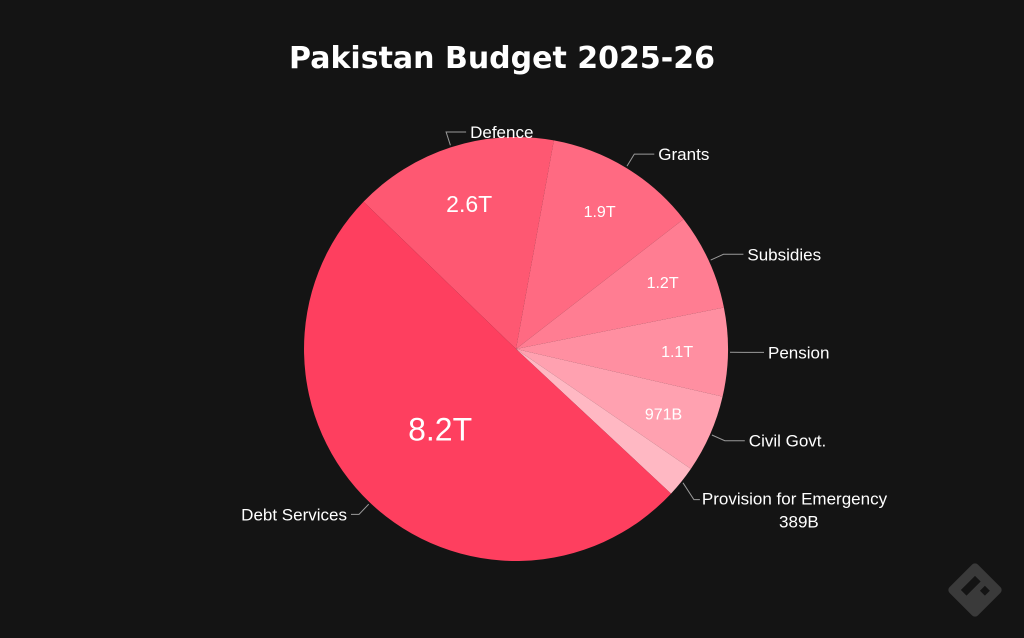  Describe the element at coordinates (728, 438) in the screenshot. I see `leader-line-civil-govt` at that location.